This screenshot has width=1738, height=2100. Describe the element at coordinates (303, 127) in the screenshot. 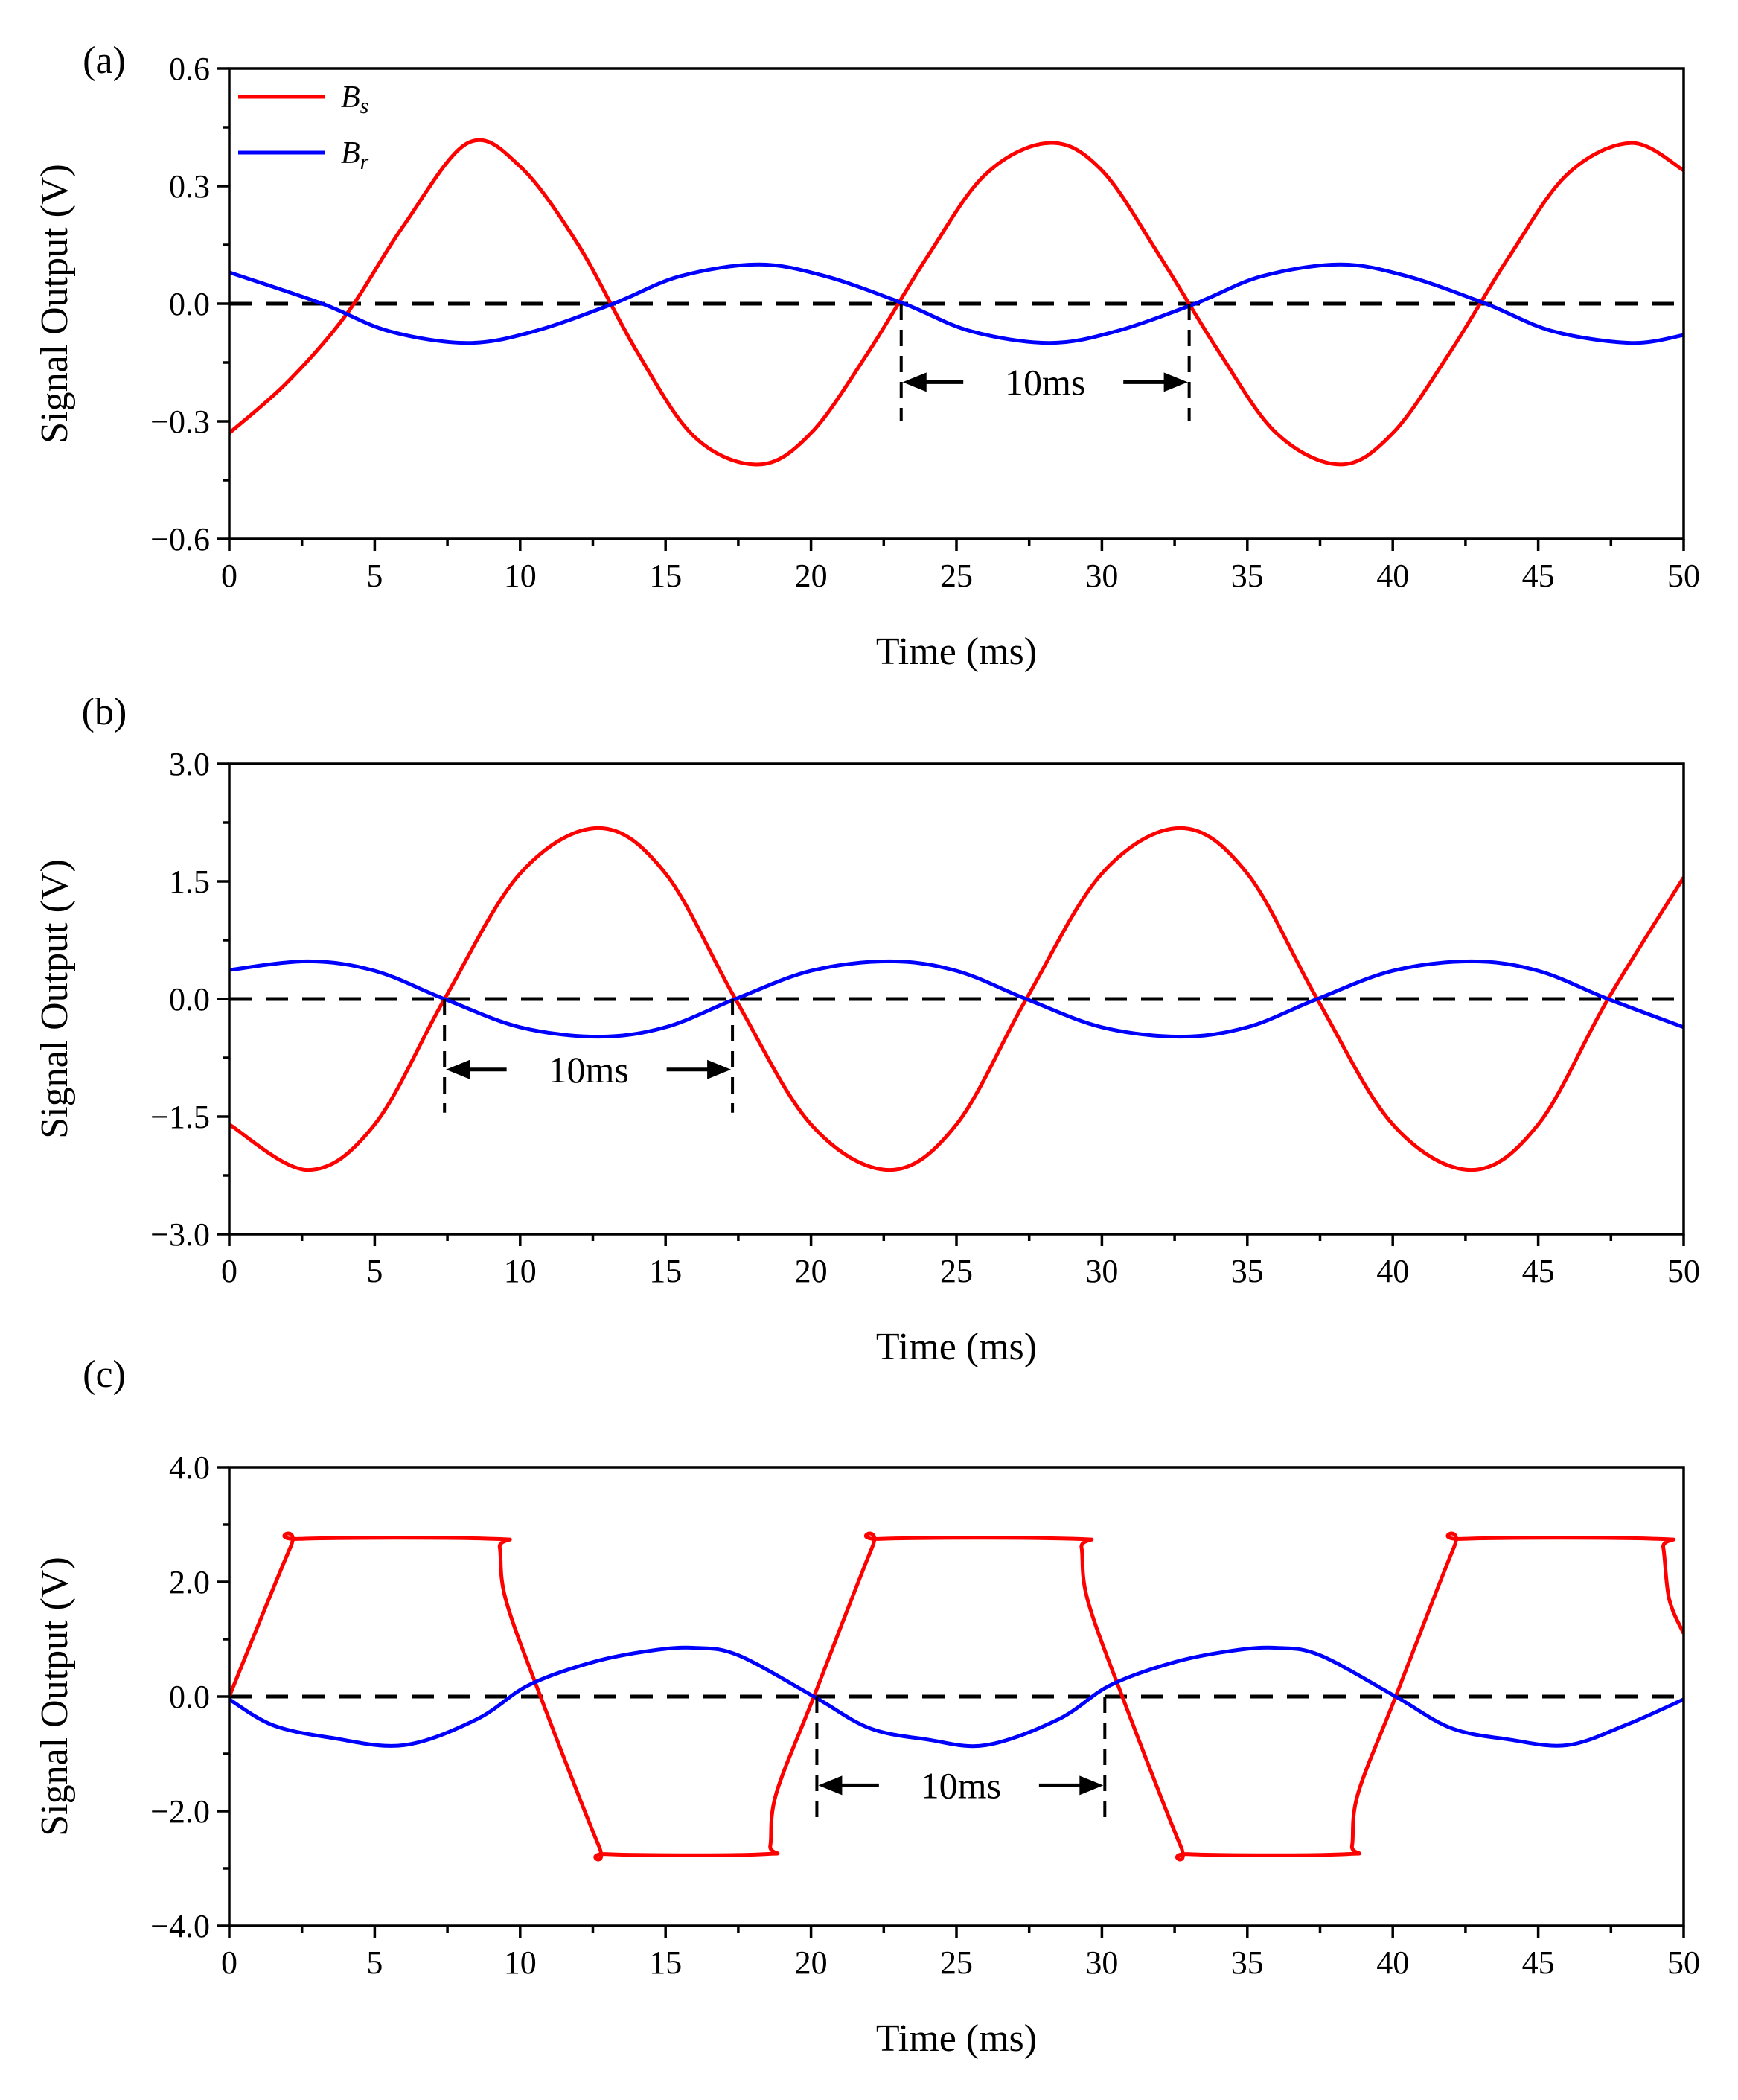

I see `legend: Bs Br` at that location.